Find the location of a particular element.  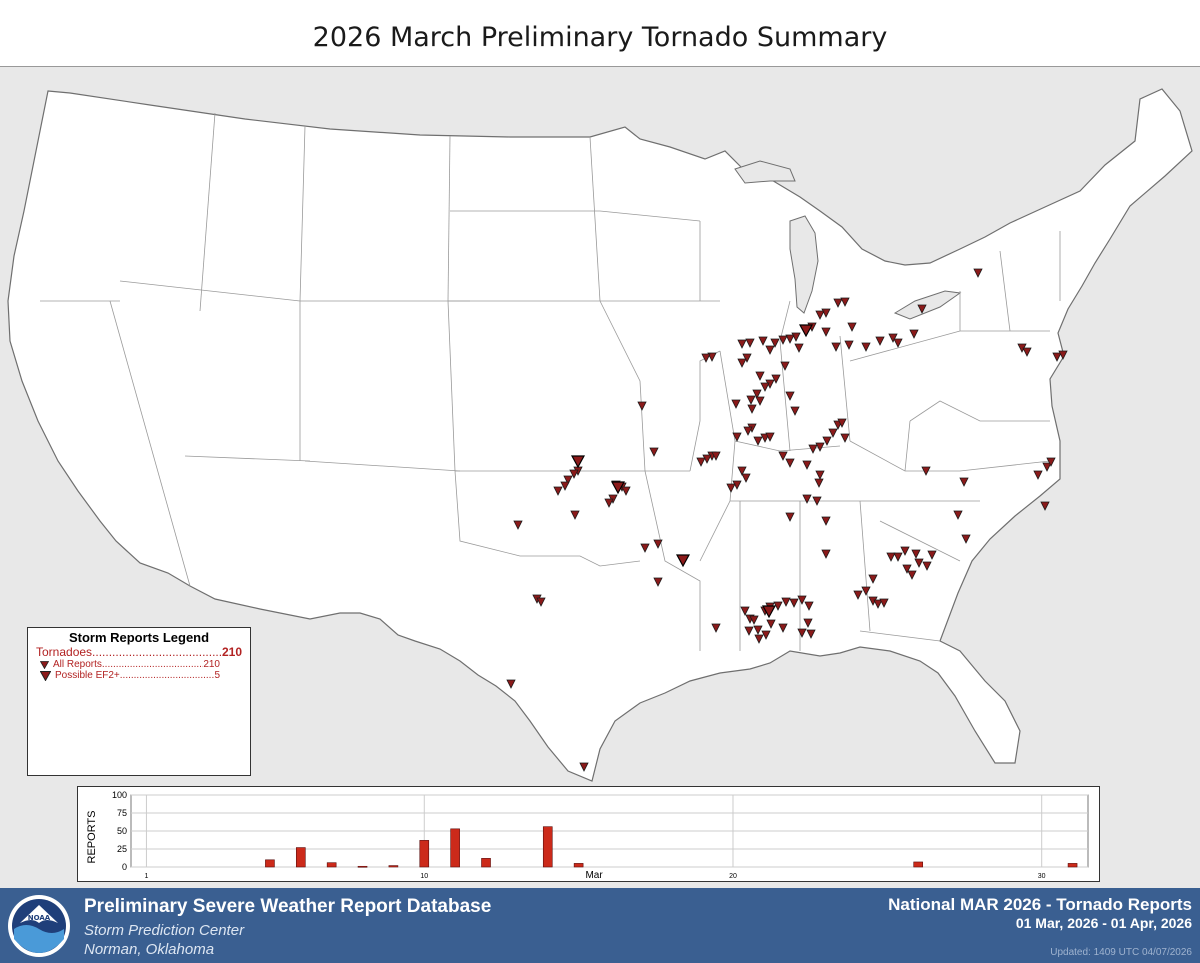

y-tick-label: 25 is located at coordinates (122, 849).